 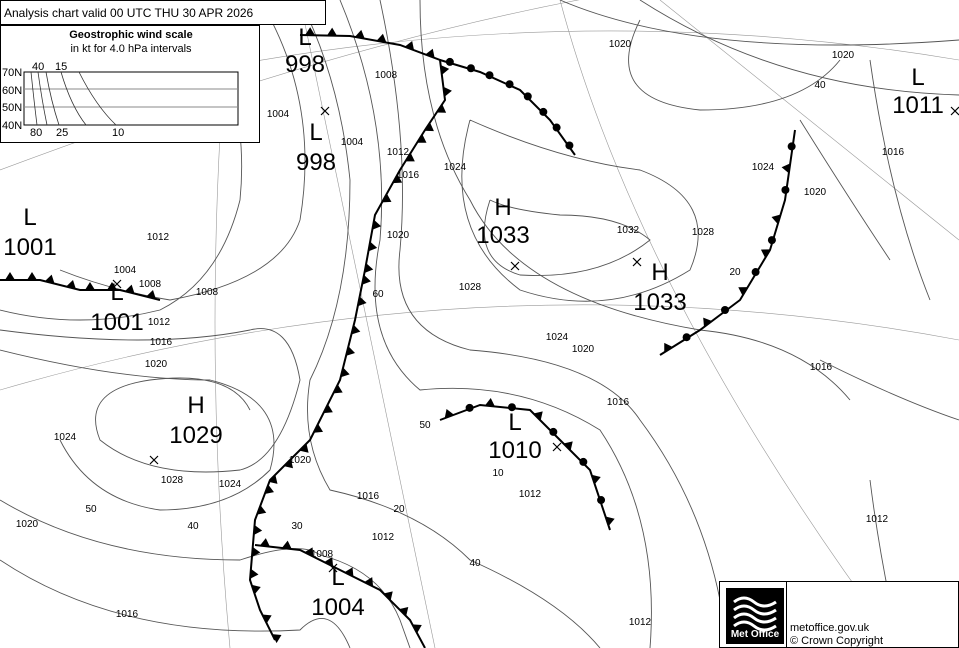 I want to click on copyright: © Crown Copyright, so click(x=837, y=641).